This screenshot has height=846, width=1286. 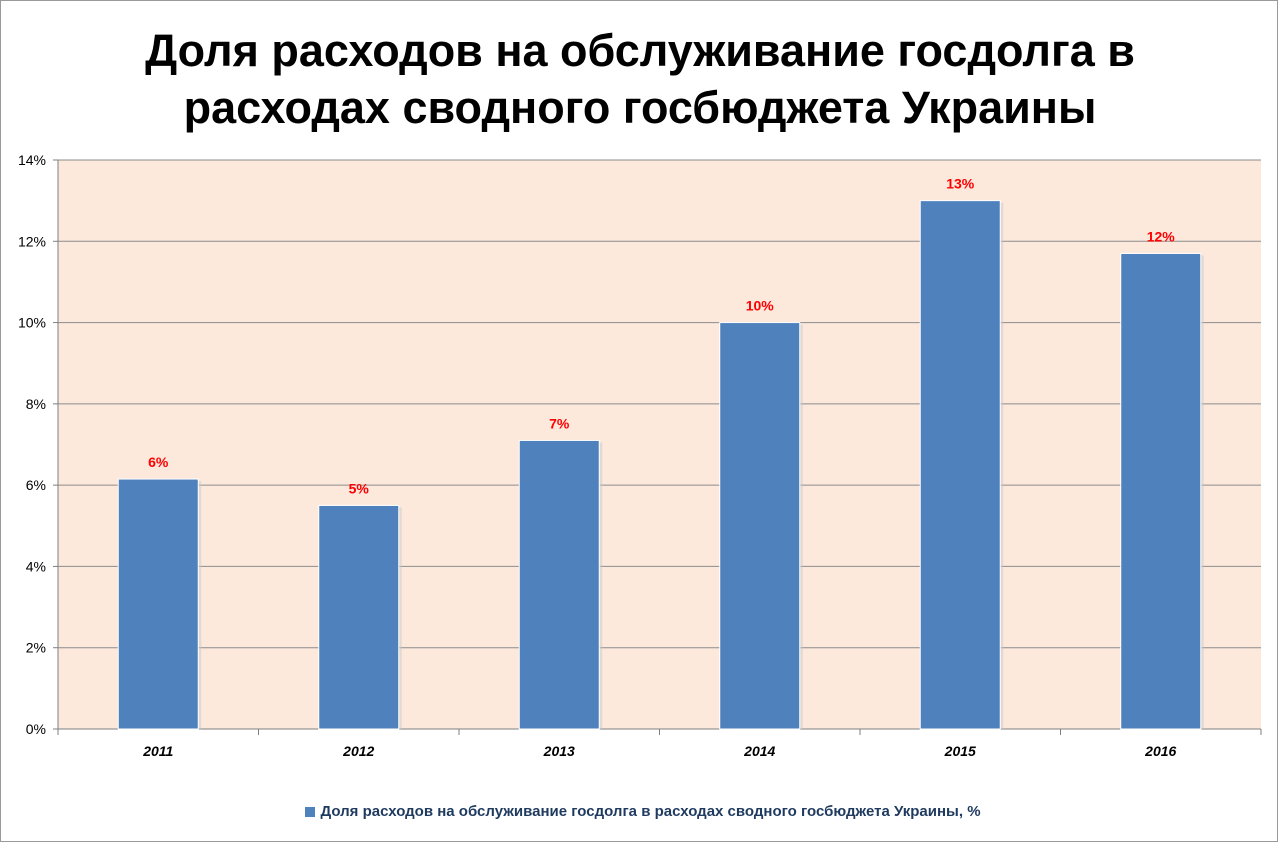 I want to click on x-category-label: 2013, so click(x=559, y=751).